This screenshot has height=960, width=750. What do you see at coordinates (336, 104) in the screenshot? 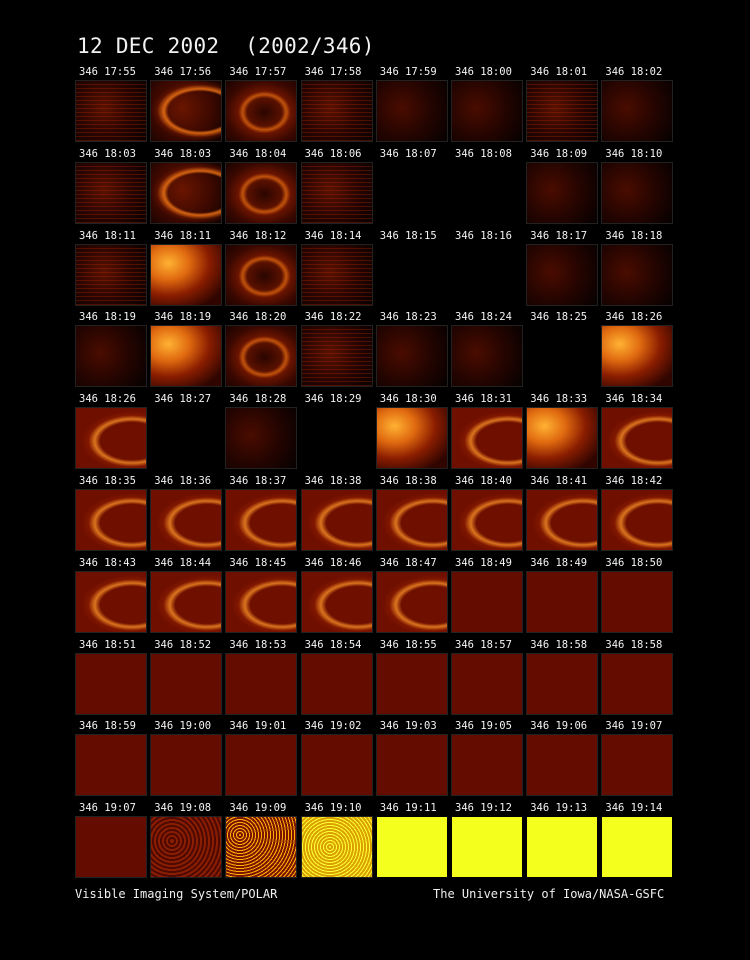
I see `frame-cell: 346 17:58` at bounding box center [336, 104].